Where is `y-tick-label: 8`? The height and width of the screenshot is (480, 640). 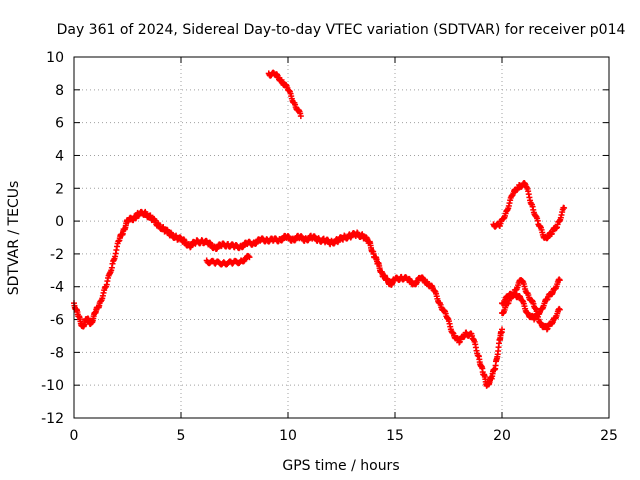 y-tick-label: 8 is located at coordinates (59, 91).